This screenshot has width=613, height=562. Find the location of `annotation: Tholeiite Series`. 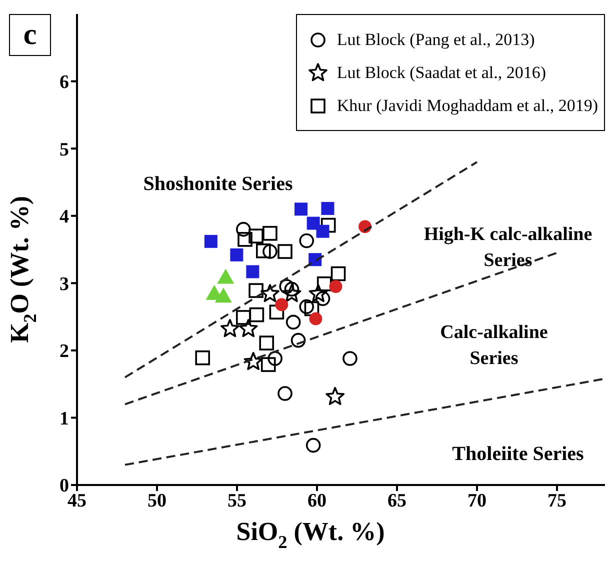

annotation: Tholeiite Series is located at coordinates (518, 454).